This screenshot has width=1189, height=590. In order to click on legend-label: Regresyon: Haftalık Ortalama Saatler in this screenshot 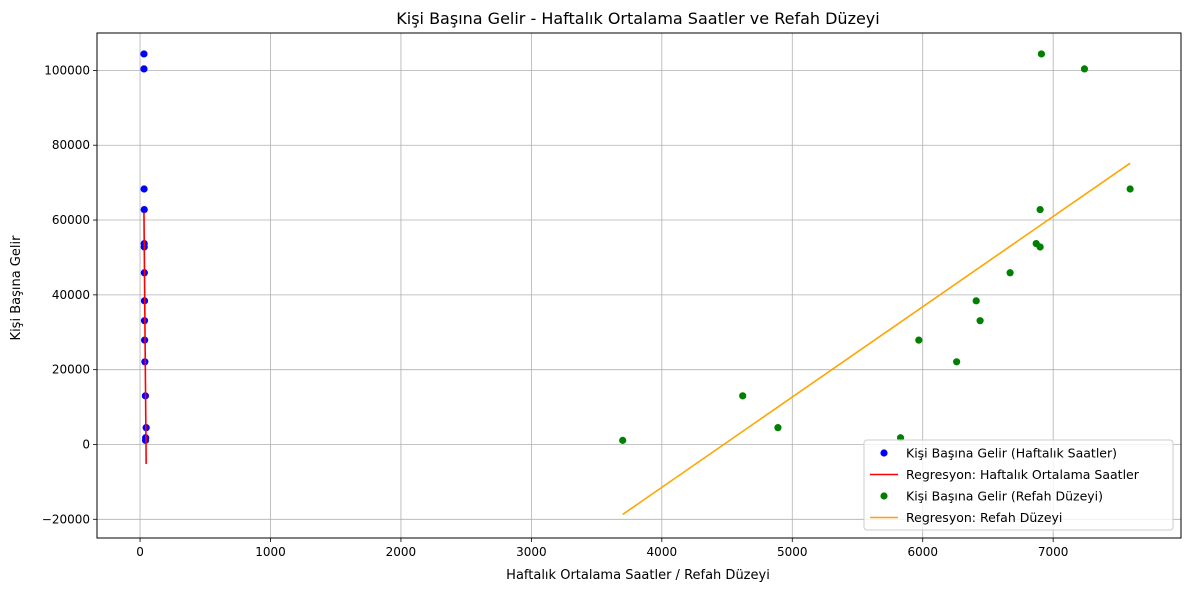, I will do `click(1023, 474)`.